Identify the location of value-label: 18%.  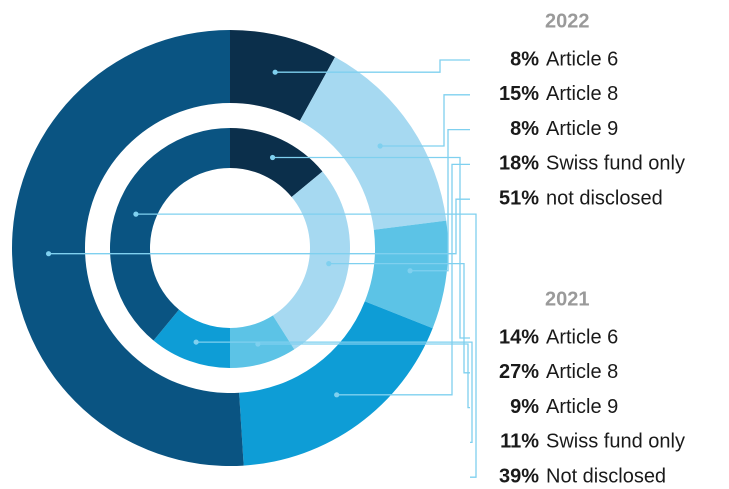
(519, 164).